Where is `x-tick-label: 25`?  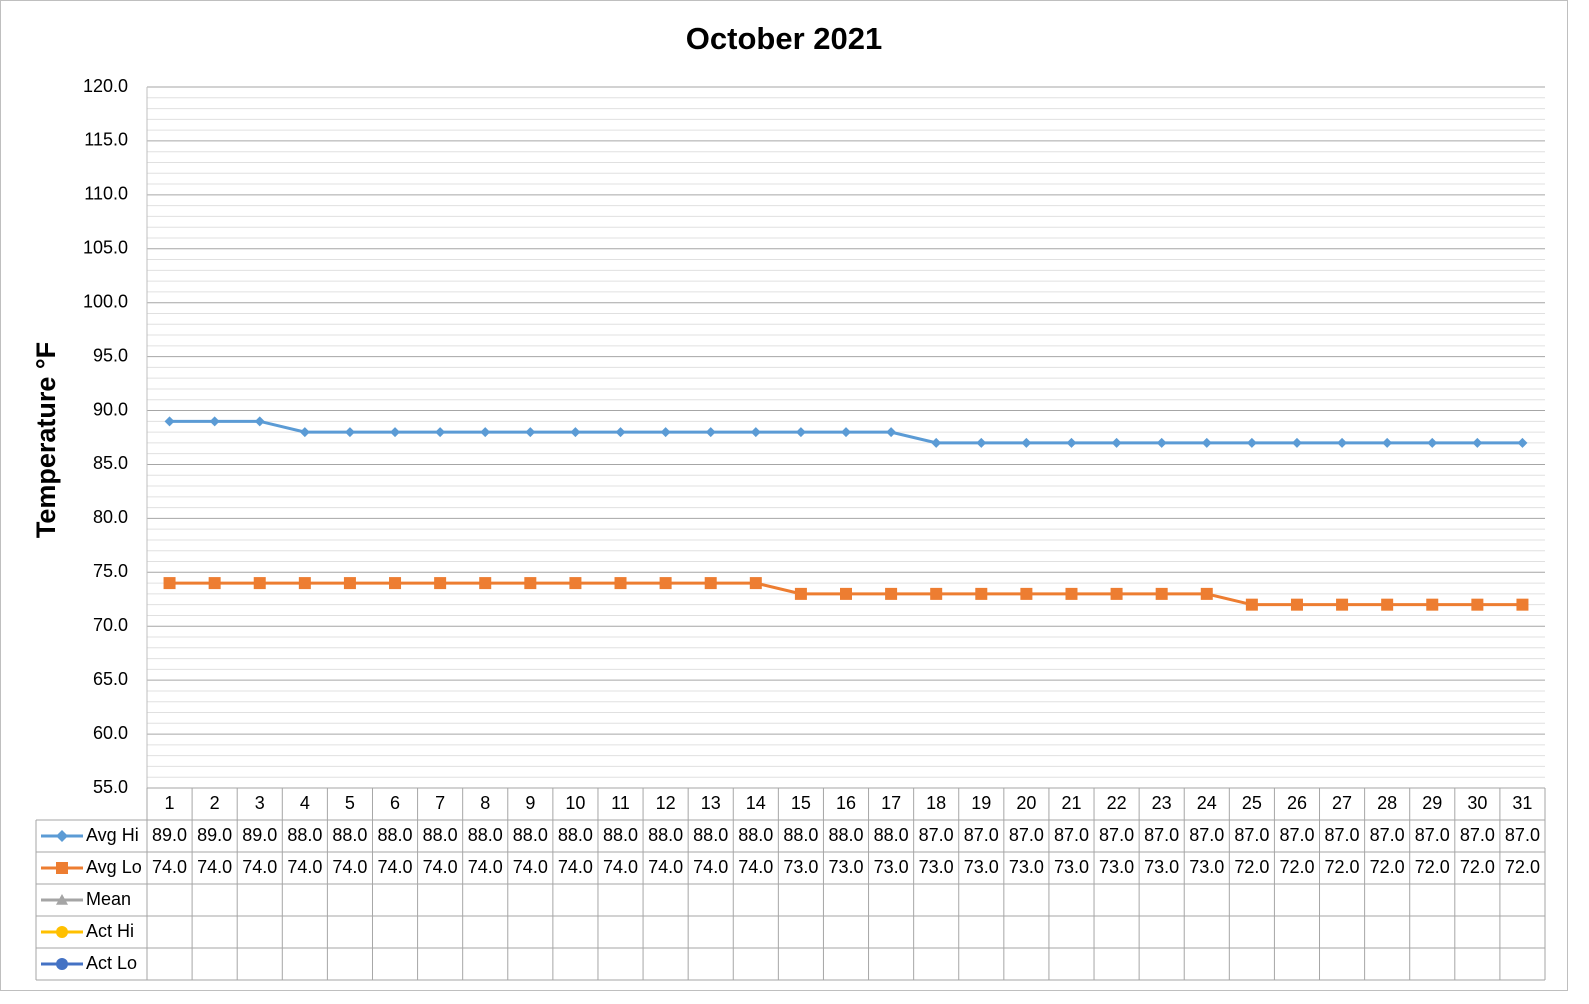 x-tick-label: 25 is located at coordinates (1252, 803).